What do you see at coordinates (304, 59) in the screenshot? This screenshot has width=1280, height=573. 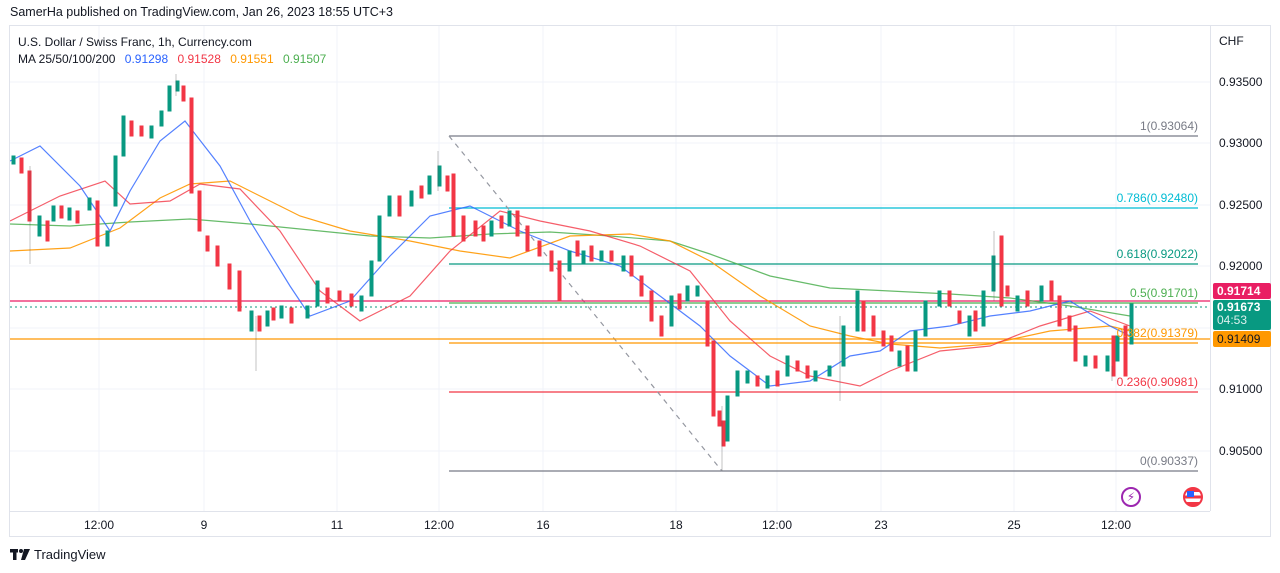 I see `ma200-value: 0.91507` at bounding box center [304, 59].